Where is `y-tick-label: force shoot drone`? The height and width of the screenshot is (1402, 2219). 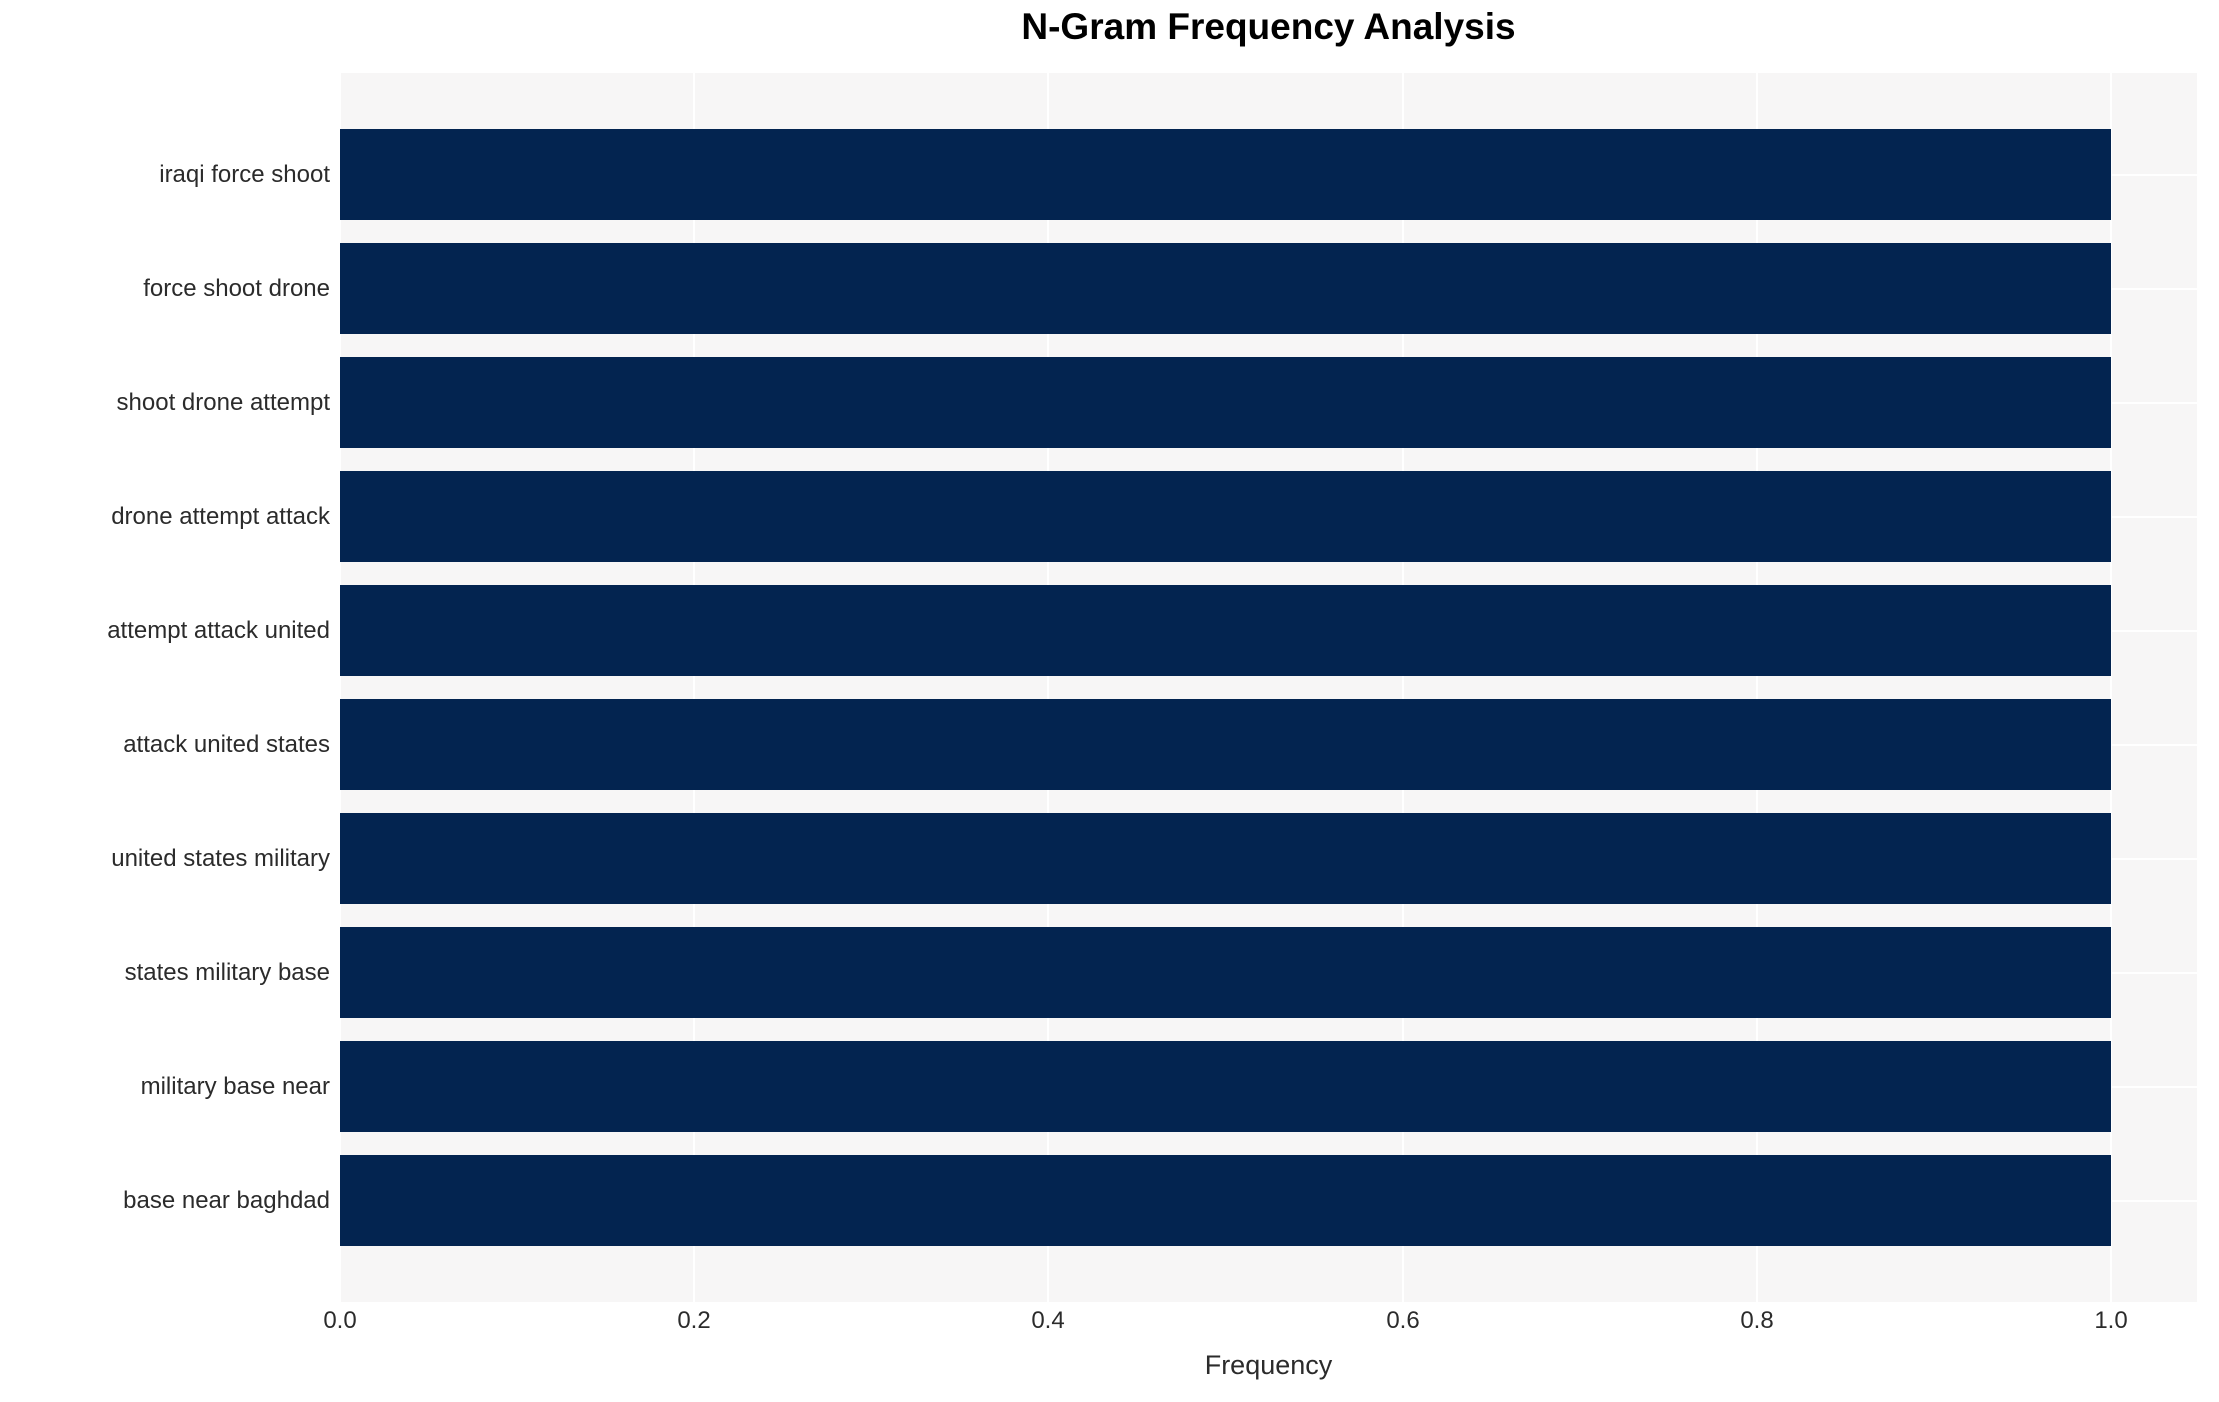 y-tick-label: force shoot drone is located at coordinates (236, 288).